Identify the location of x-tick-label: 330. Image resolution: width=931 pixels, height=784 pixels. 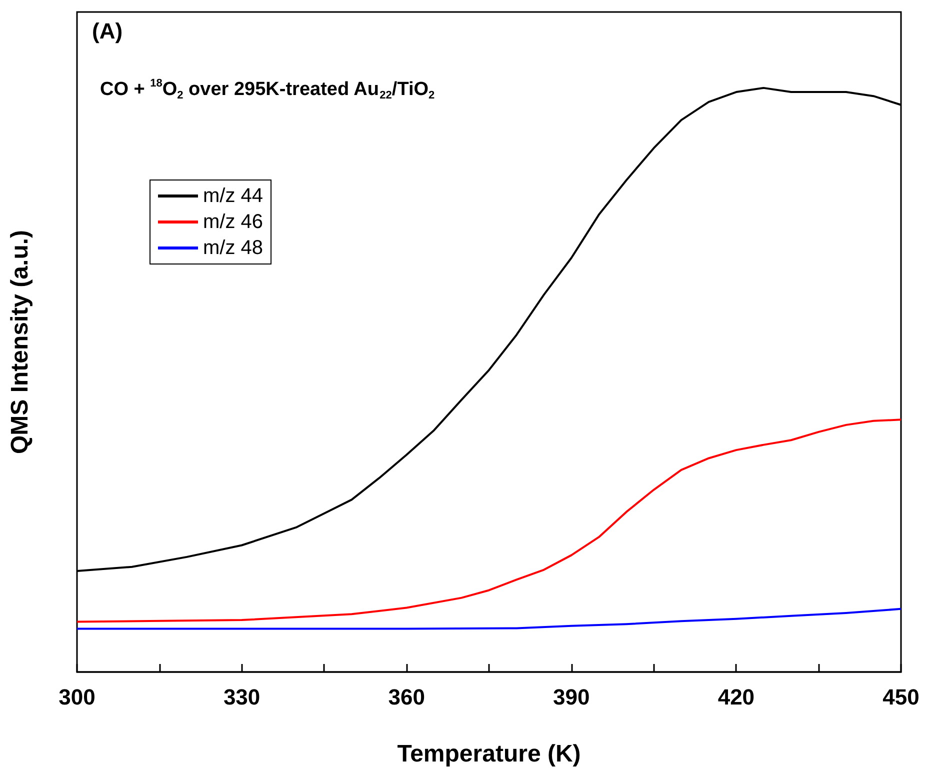
(241, 697).